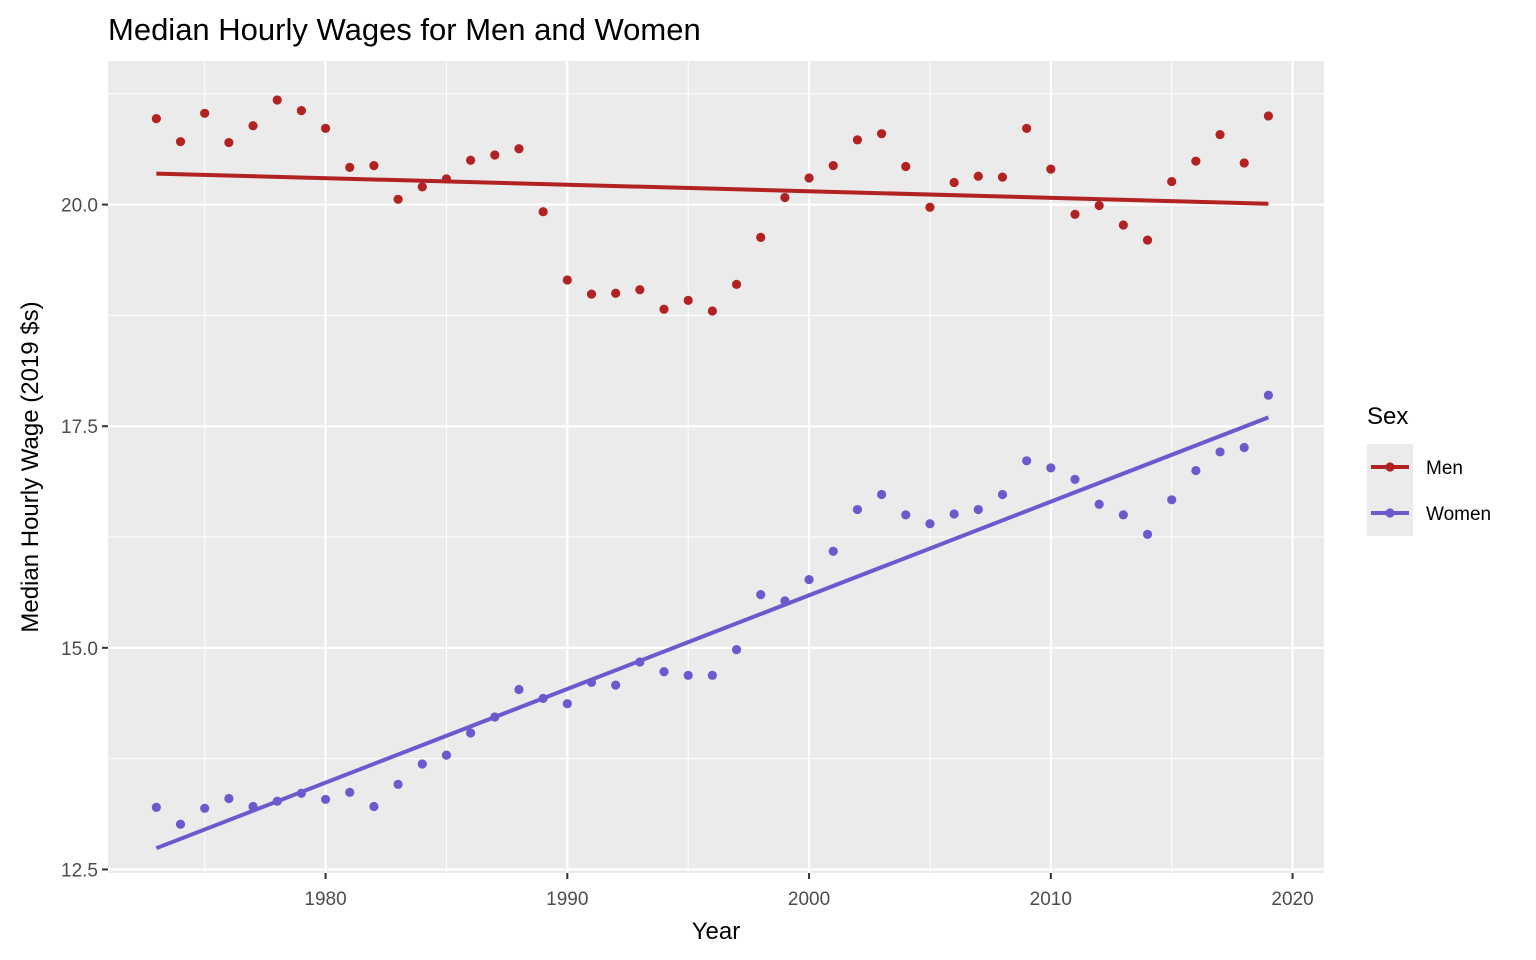 The image size is (1536, 960). What do you see at coordinates (84, 538) in the screenshot?
I see `y-axis: 12.5 15.0 17.5 20.0` at bounding box center [84, 538].